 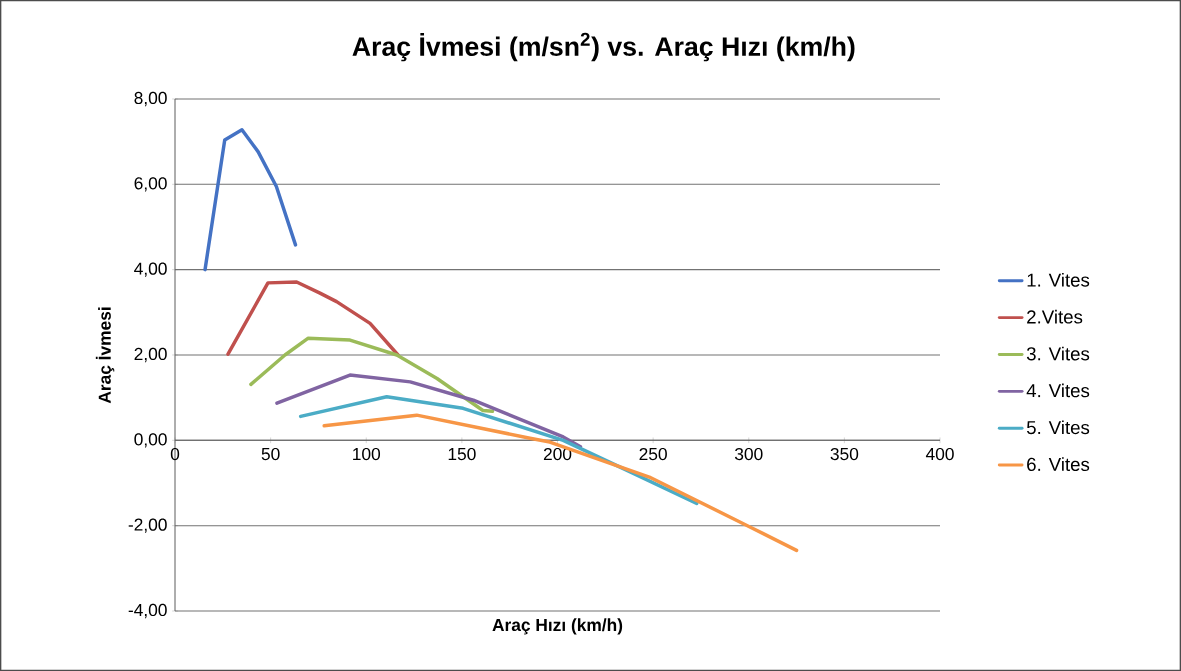 What do you see at coordinates (1058, 280) in the screenshot?
I see `legend-label: 1. Vites` at bounding box center [1058, 280].